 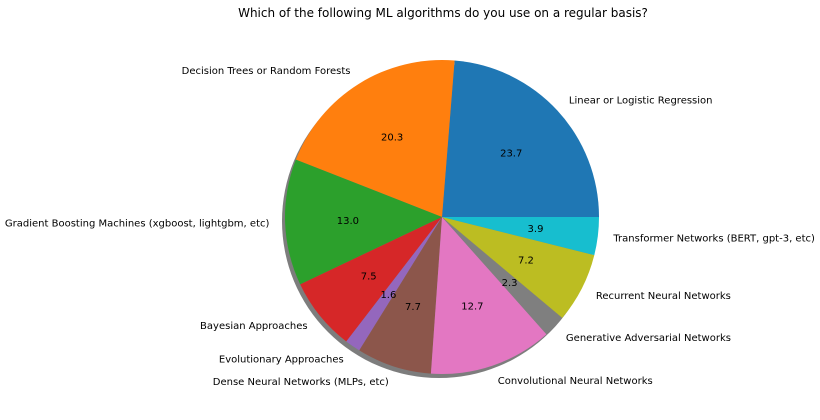 I want to click on pie-slice-evolutionary-approaches, so click(x=394, y=284).